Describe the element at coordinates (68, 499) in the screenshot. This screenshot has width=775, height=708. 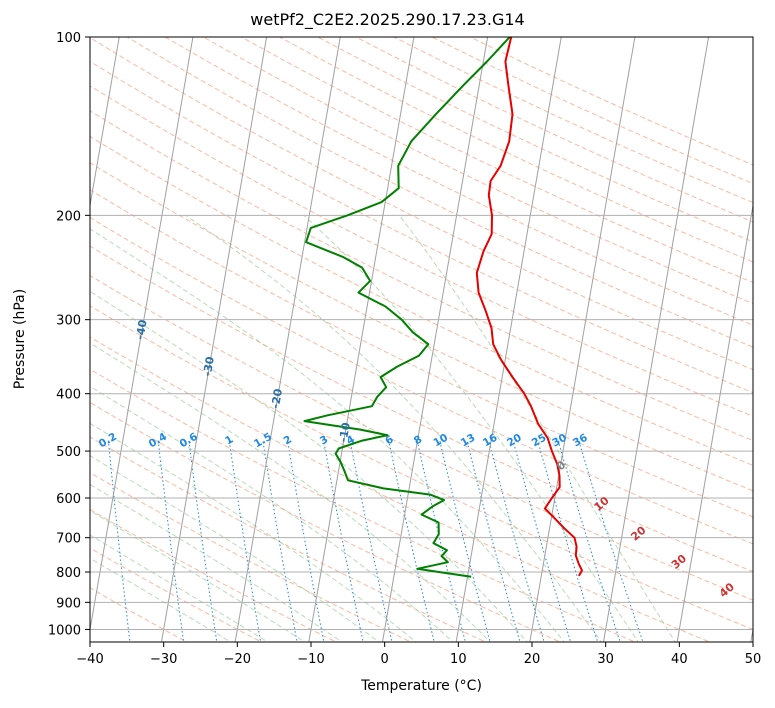
I see `y-tick-label: 600` at that location.